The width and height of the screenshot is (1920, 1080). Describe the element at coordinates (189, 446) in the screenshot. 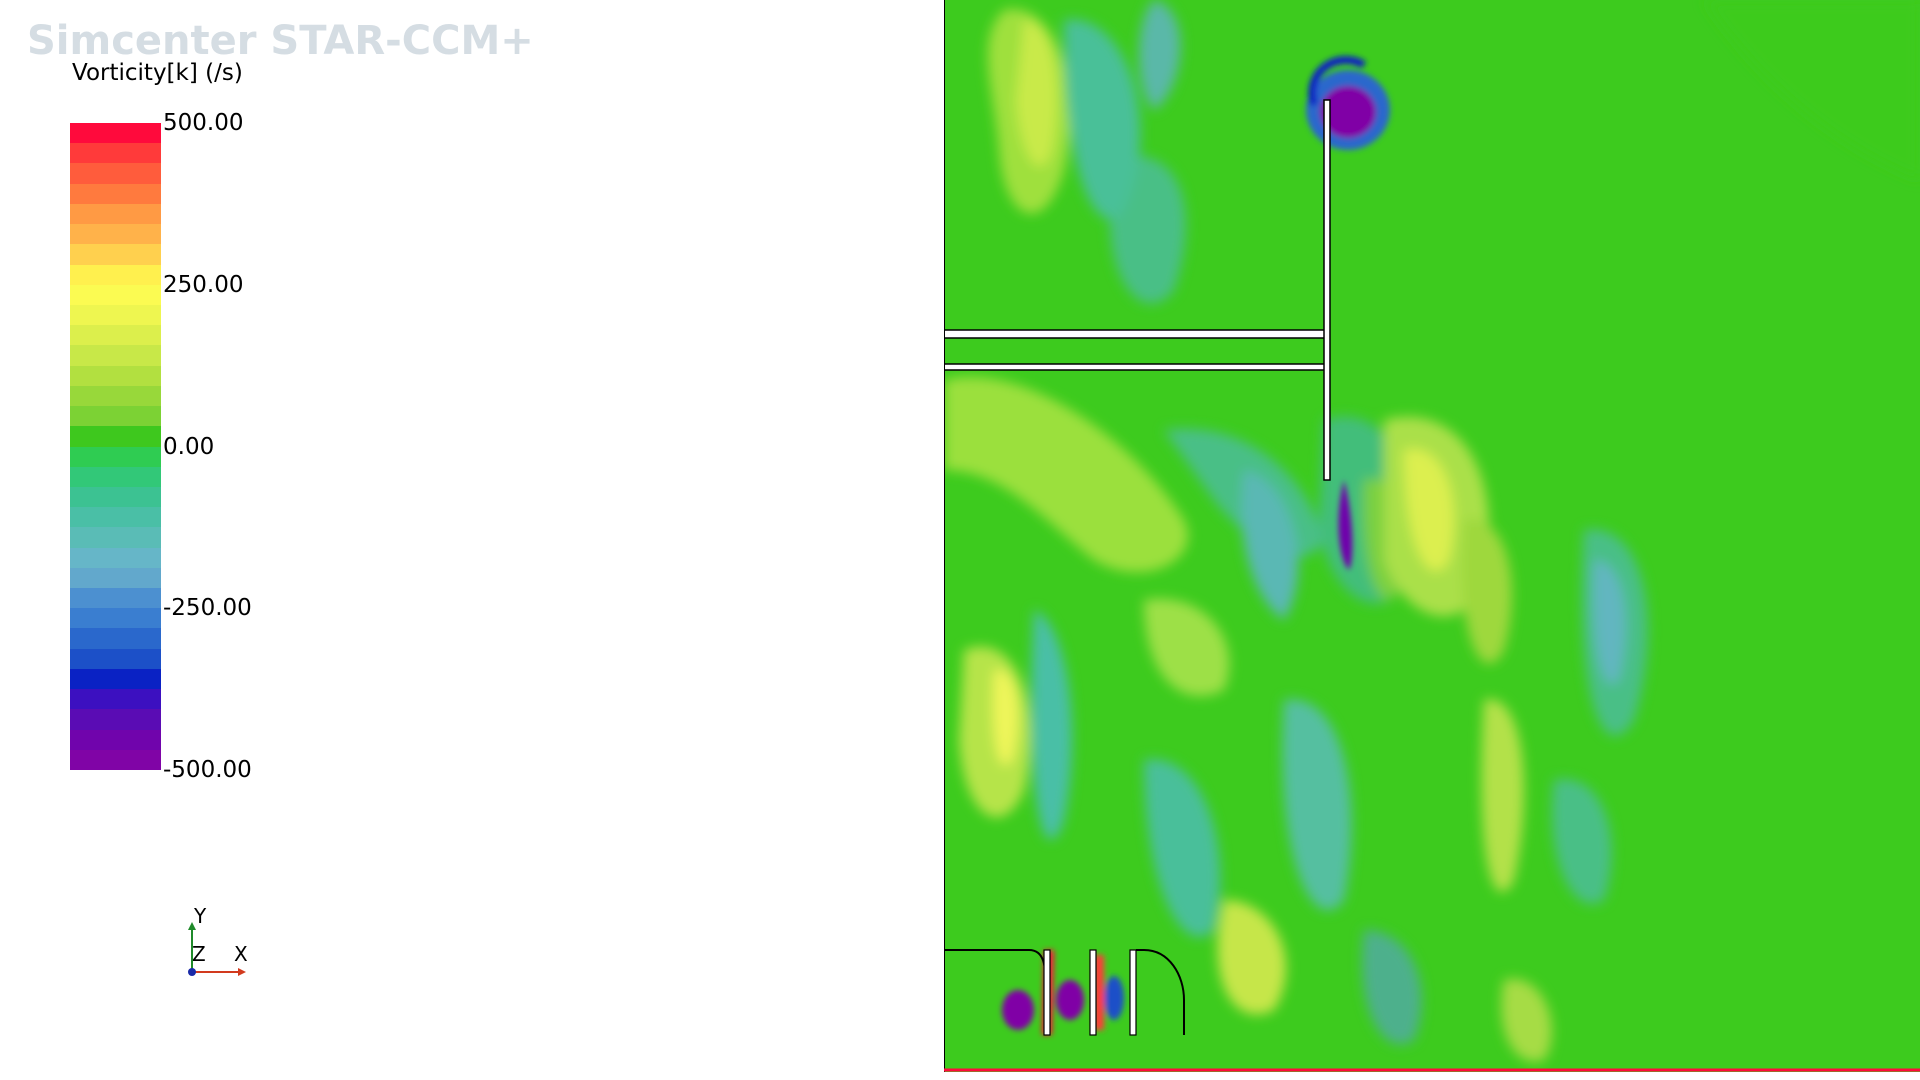

I see `colorbar-tick-label: 0.00` at that location.